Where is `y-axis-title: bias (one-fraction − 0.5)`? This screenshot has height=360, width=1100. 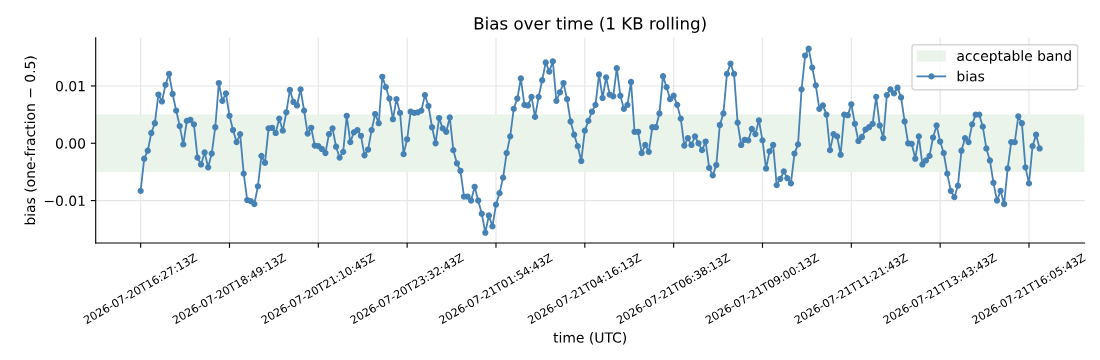
y-axis-title: bias (one-fraction − 0.5) is located at coordinates (30, 140).